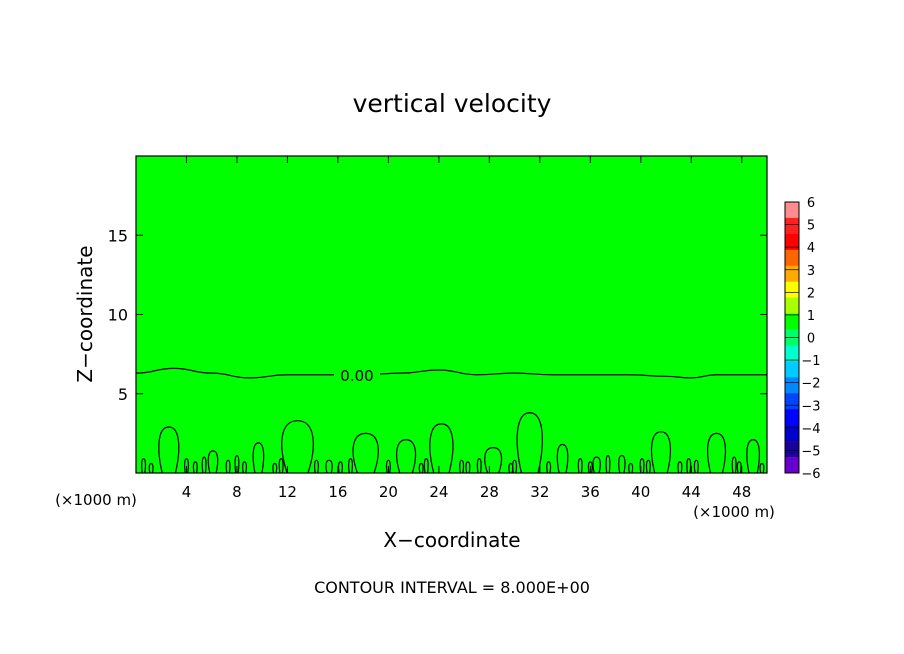  I want to click on contour-label-mask, so click(357, 375).